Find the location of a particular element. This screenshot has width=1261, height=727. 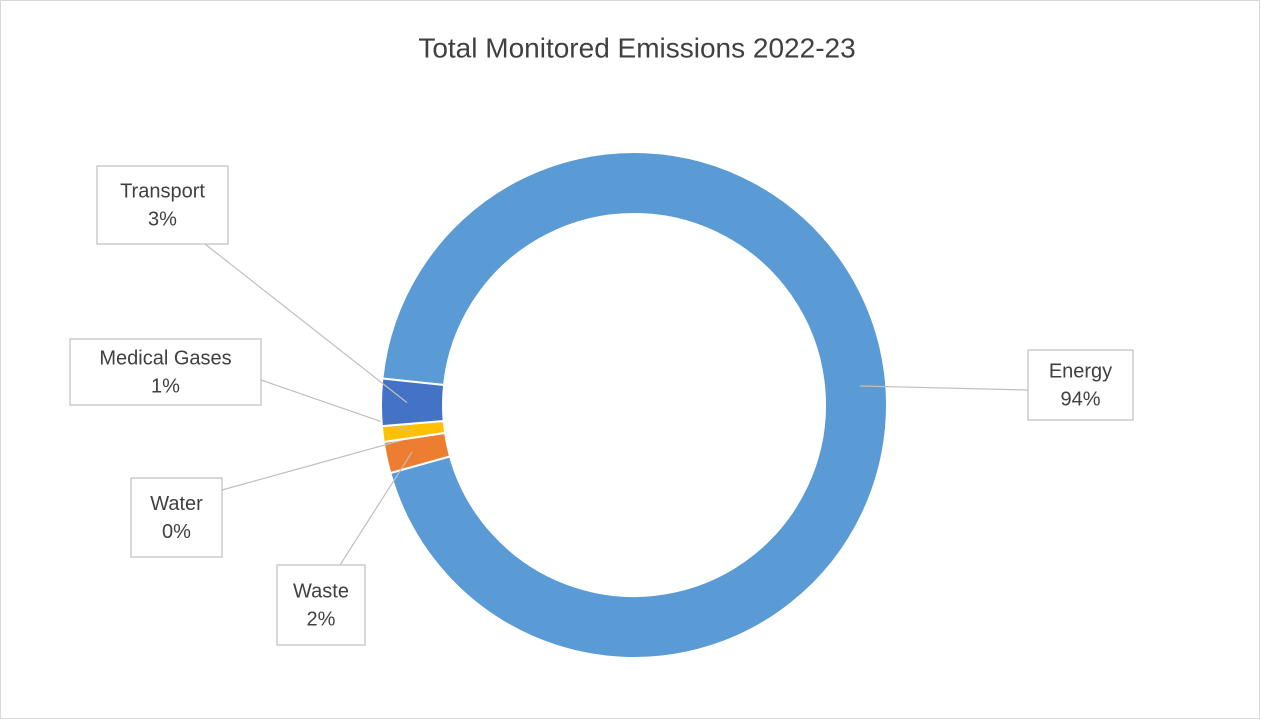

data-label-value: 3% is located at coordinates (162, 219).